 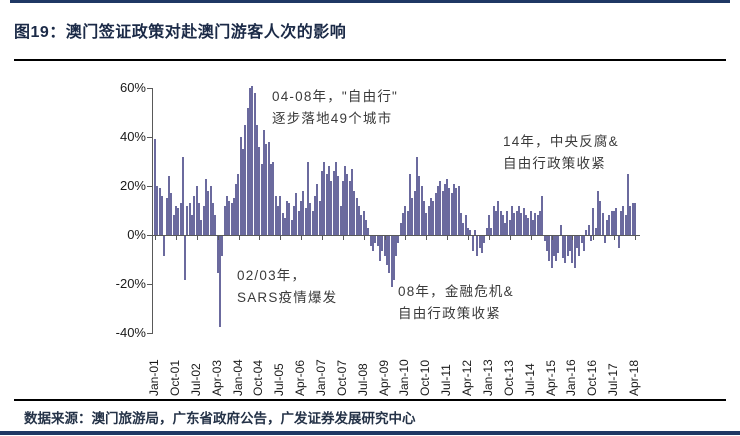 What do you see at coordinates (149, 235) in the screenshot?
I see `y-axis-tick` at bounding box center [149, 235].